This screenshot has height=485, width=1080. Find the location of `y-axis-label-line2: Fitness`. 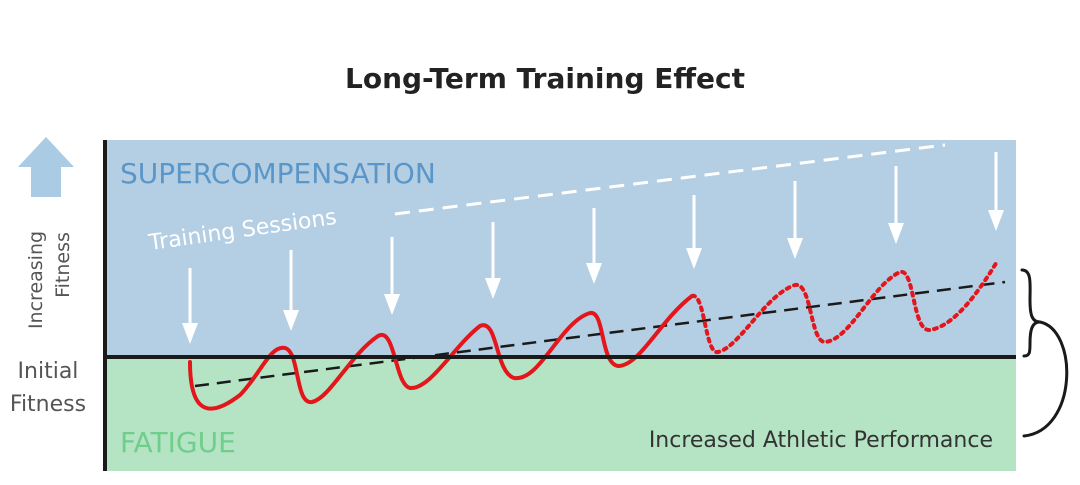

y-axis-label-line2: Fitness is located at coordinates (63, 265).